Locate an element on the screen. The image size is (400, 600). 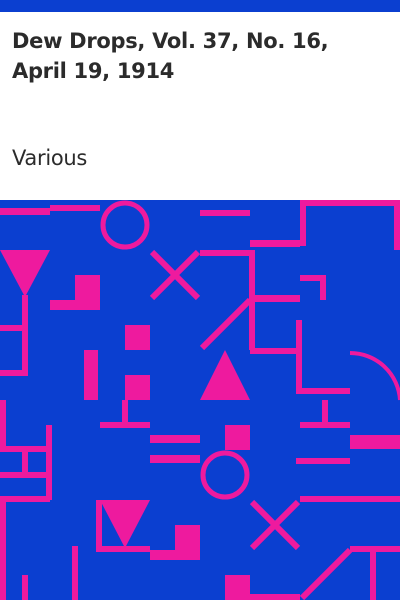
top-accent-bar is located at coordinates (200, 6).